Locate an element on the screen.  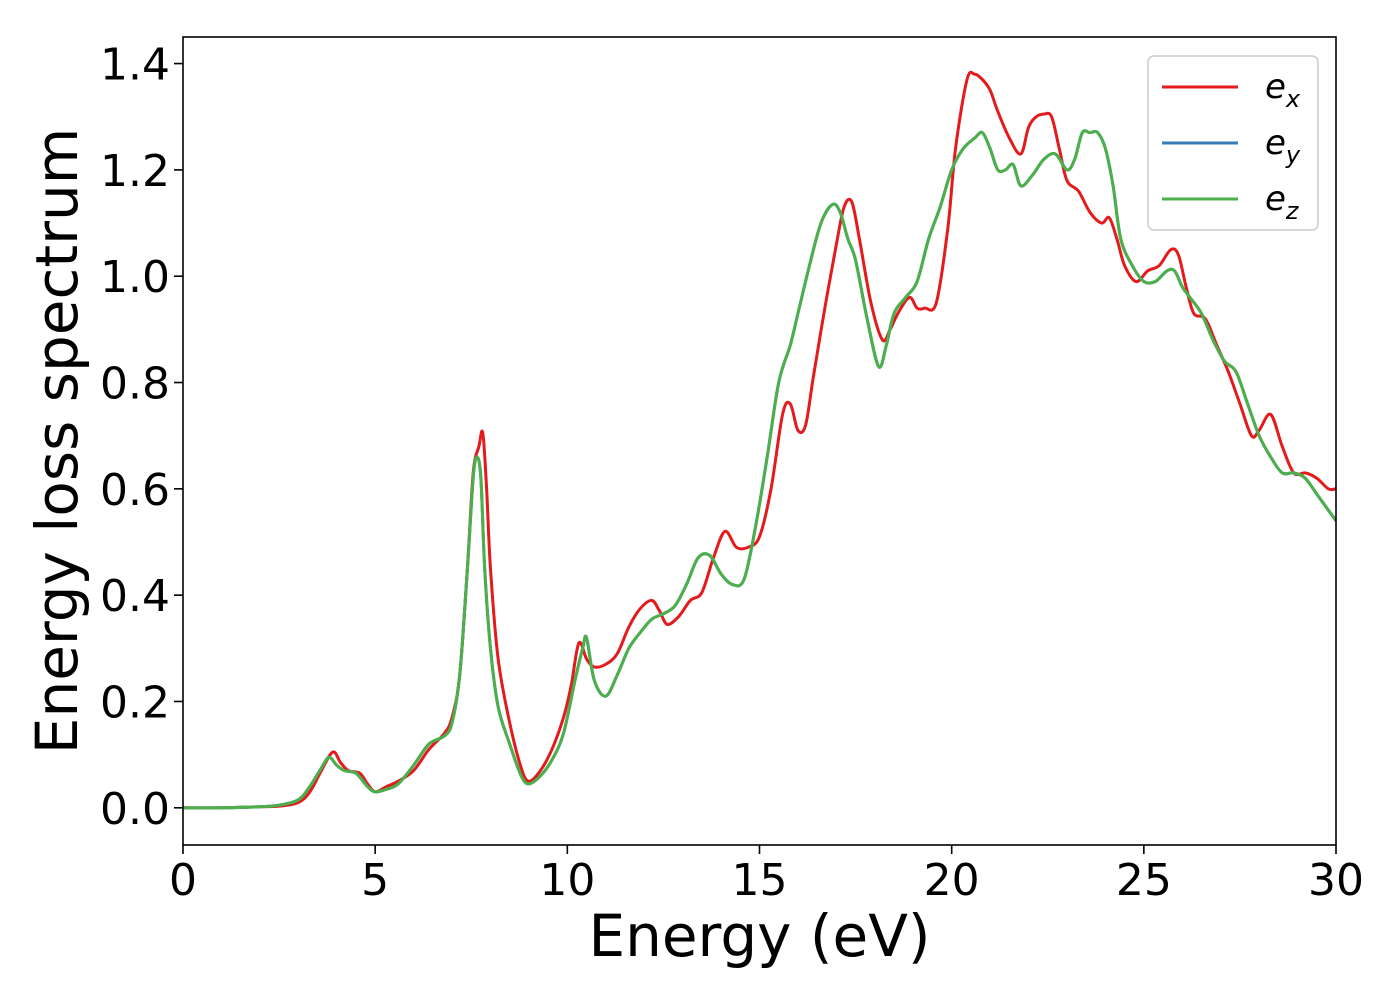
y-tick-label: 1.2 is located at coordinates (135, 171).